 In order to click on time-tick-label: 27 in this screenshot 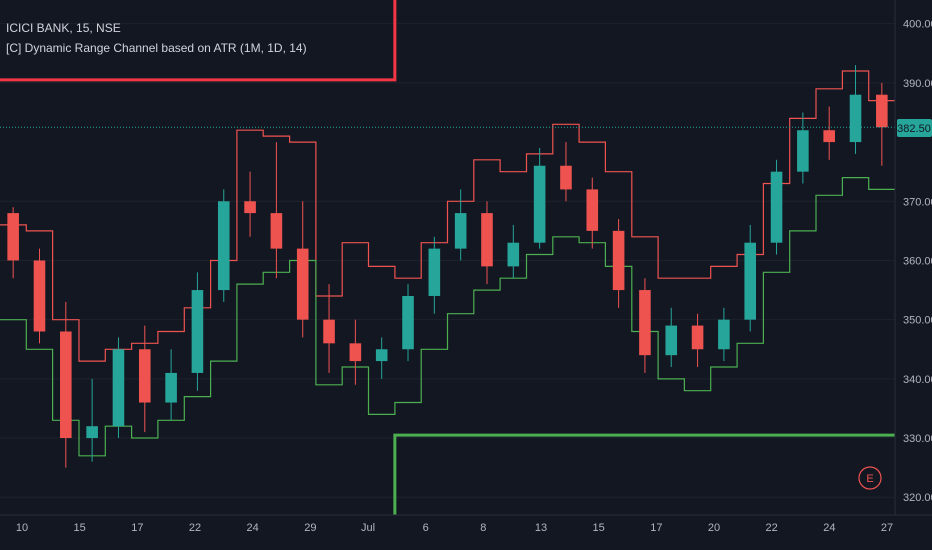, I will do `click(887, 528)`.